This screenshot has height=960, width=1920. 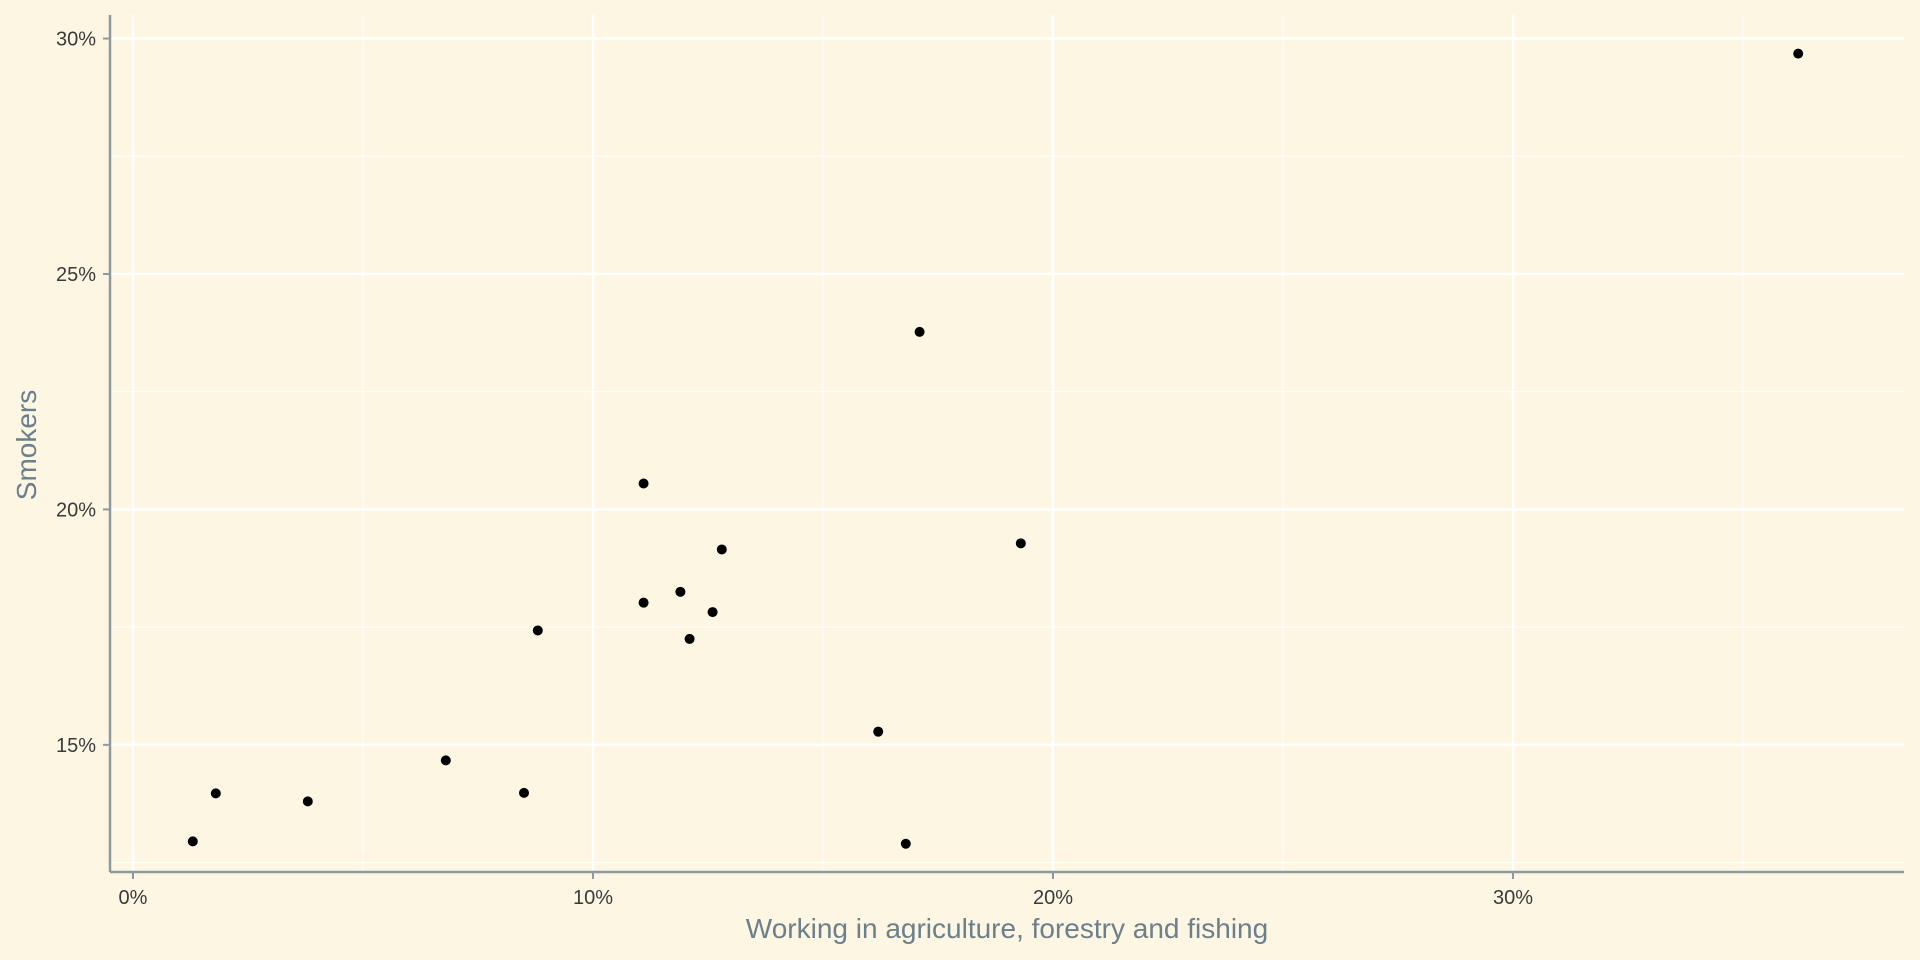 I want to click on x-tick-label: 0%, so click(x=133, y=898).